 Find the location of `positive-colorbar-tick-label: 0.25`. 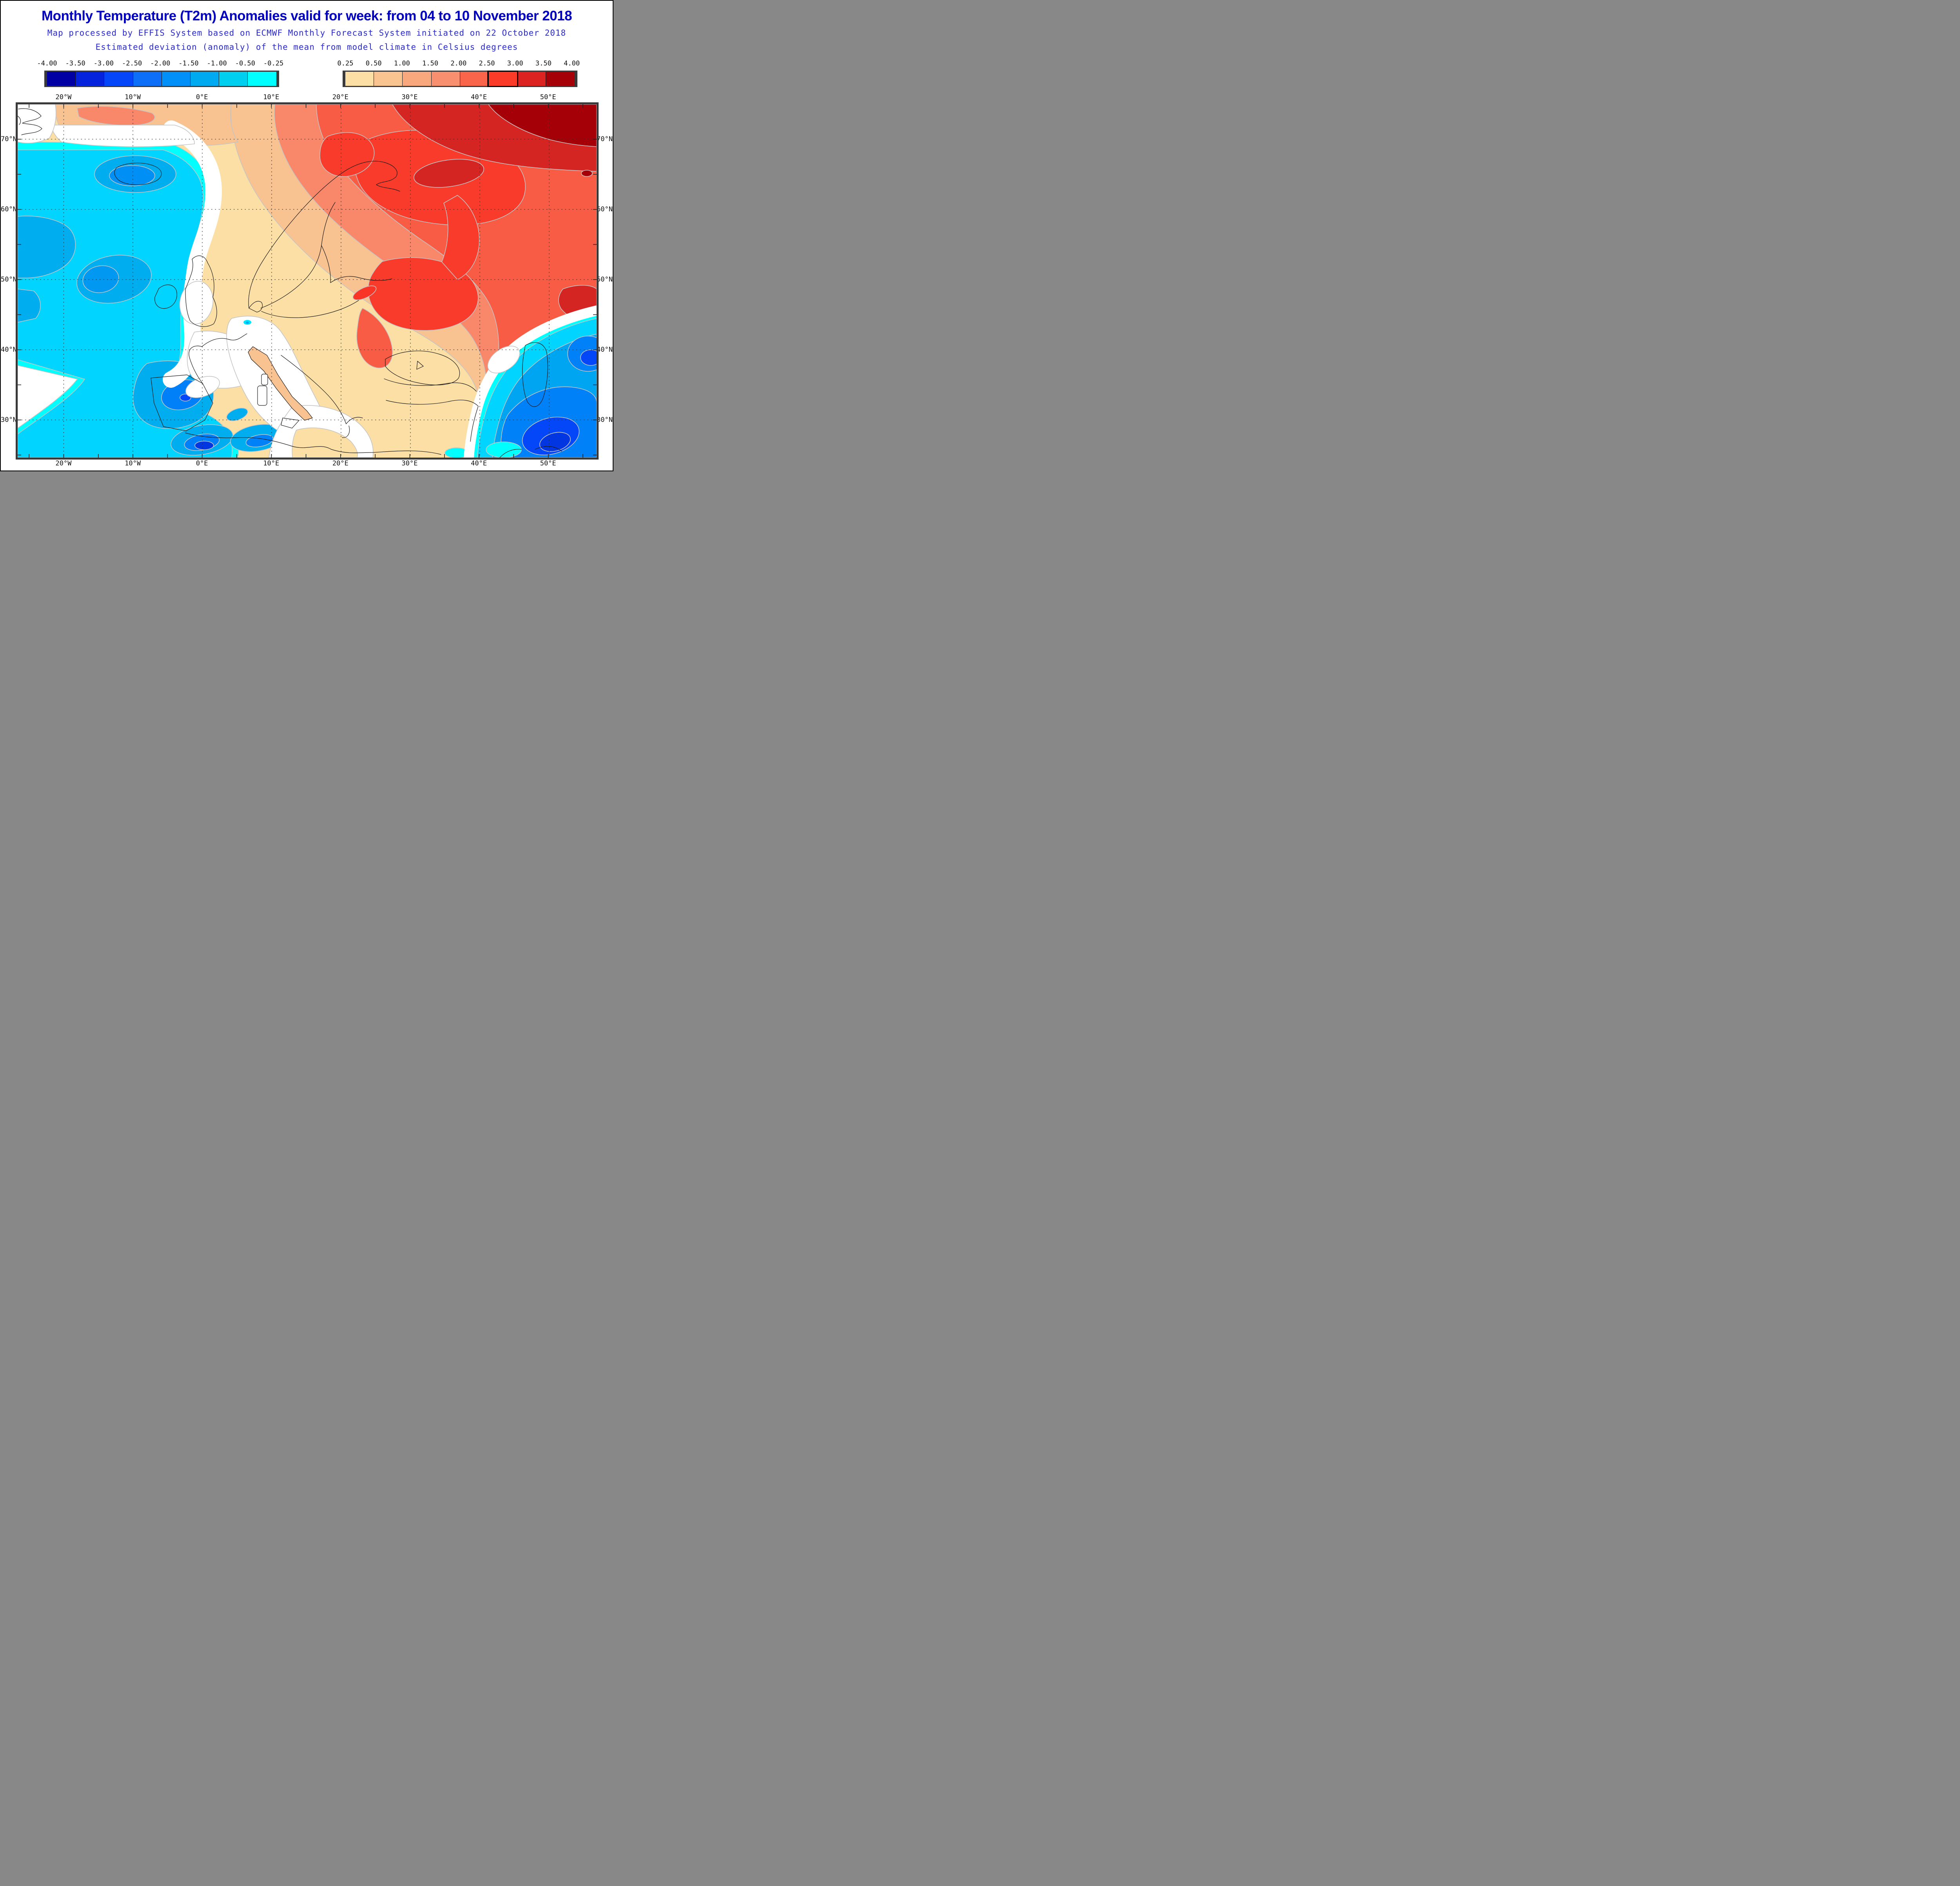

positive-colorbar-tick-label: 0.25 is located at coordinates (345, 63).